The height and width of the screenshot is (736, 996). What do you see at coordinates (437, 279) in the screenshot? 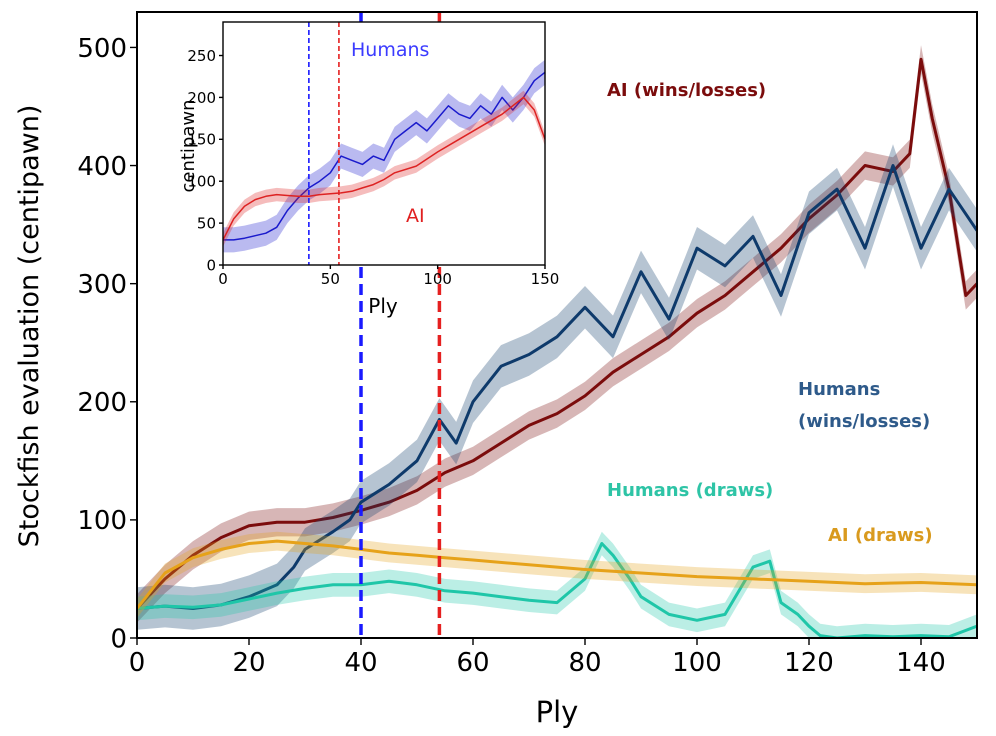
I see `inset-xtick-label-100: 100` at bounding box center [437, 279].